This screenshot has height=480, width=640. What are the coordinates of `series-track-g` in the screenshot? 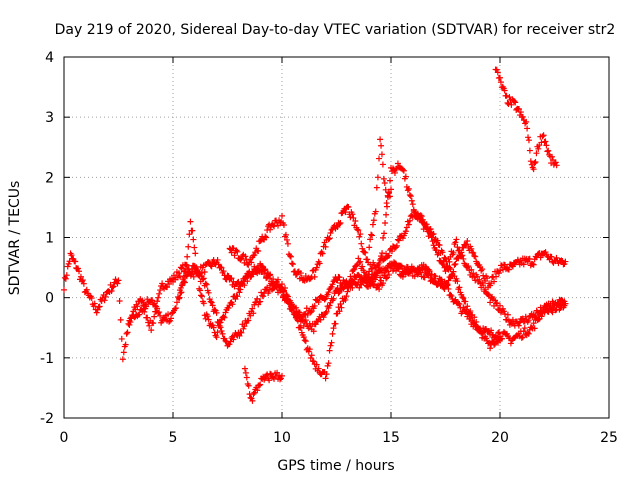 It's located at (380, 193).